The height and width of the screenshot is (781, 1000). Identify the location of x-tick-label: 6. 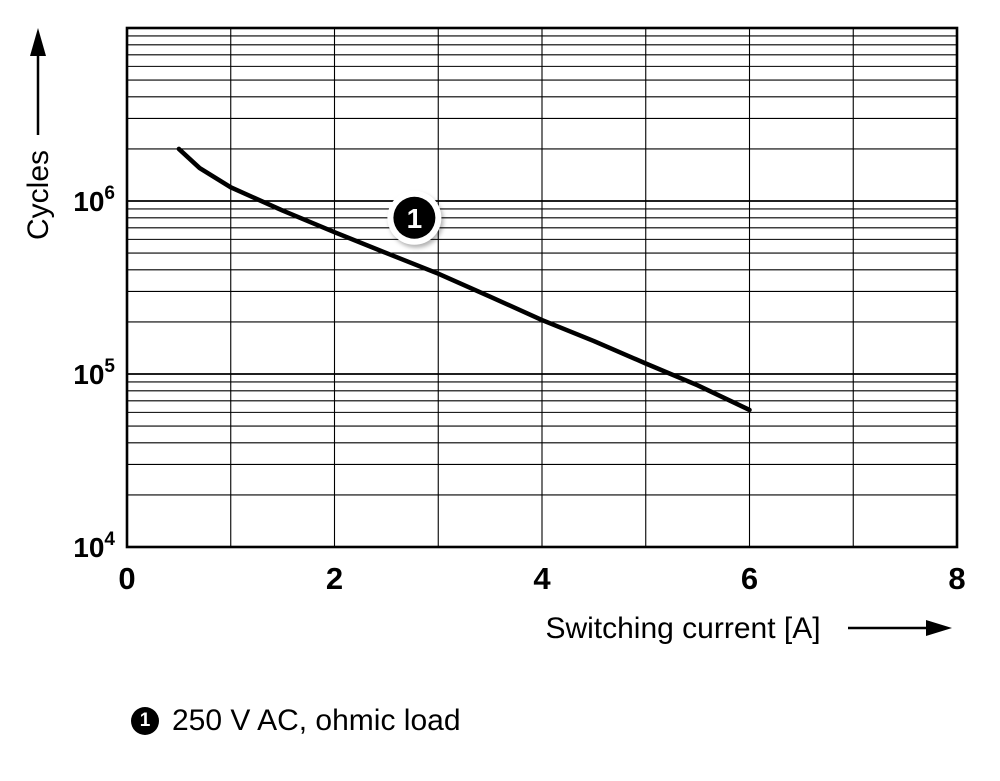
(749, 578).